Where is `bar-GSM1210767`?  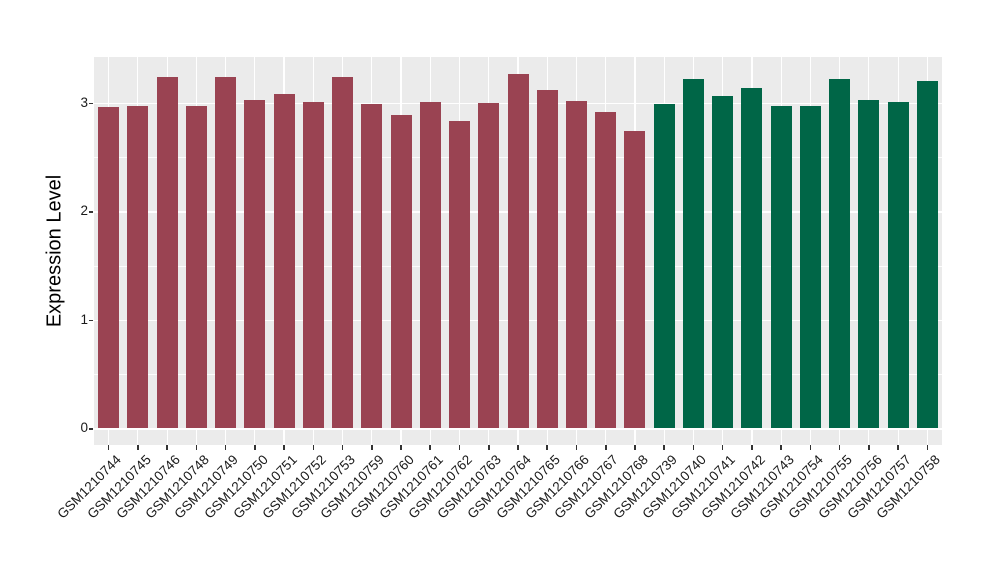 bar-GSM1210767 is located at coordinates (606, 270).